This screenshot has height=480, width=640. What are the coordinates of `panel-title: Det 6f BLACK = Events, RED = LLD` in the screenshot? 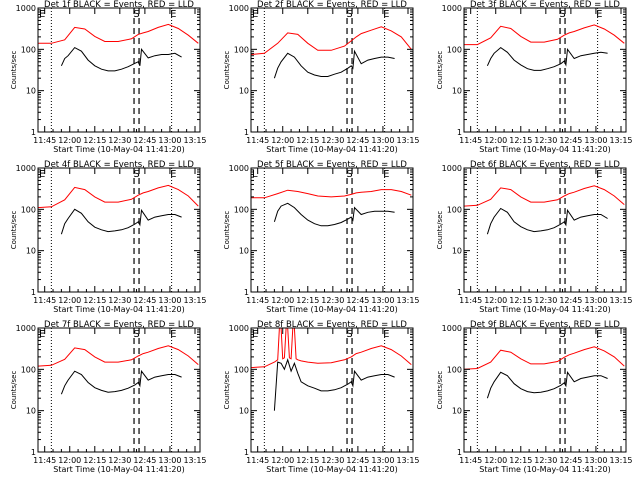 It's located at (545, 165).